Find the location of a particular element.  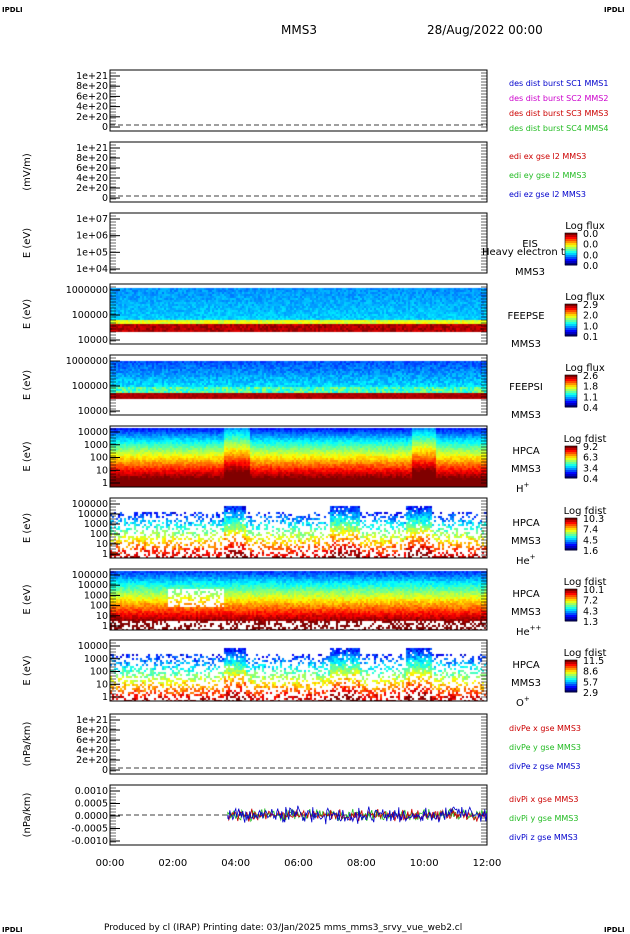

colorbar-tick-label: 7.4 is located at coordinates (590, 530).